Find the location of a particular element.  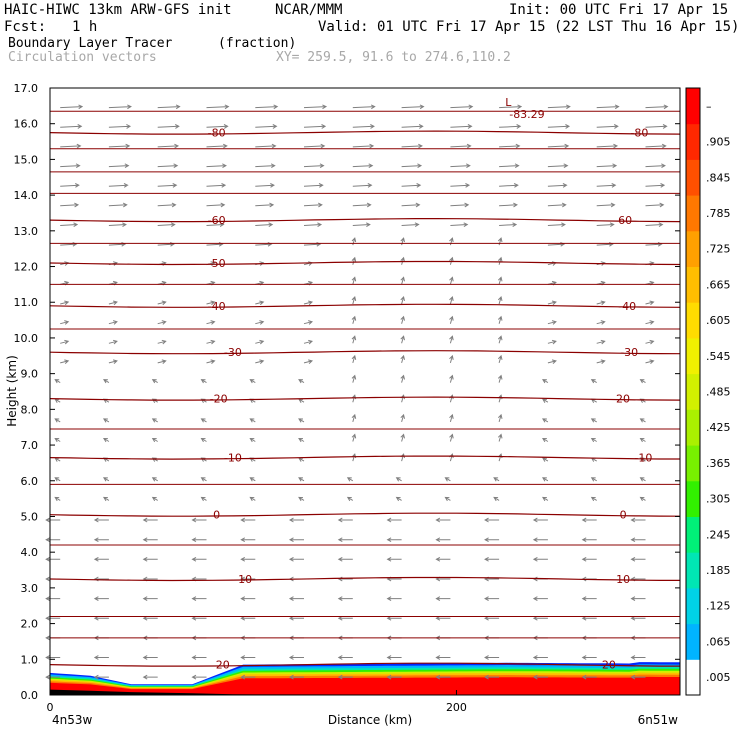

colorbar-label: .605 is located at coordinates (718, 320).